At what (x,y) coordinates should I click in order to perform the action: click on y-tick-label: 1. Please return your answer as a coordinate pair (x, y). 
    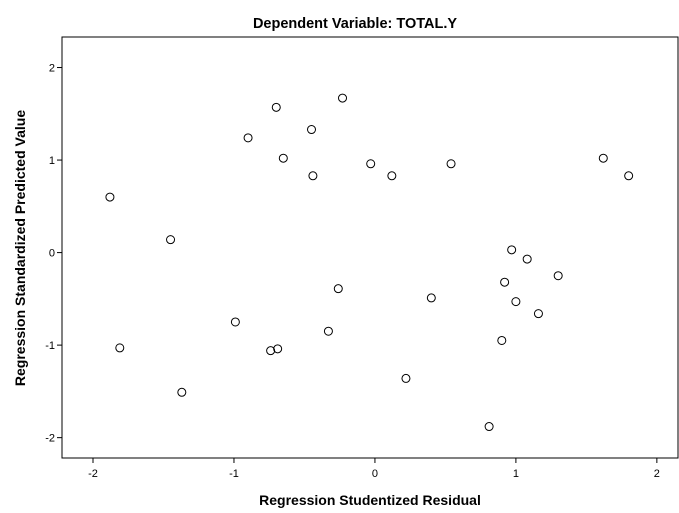
    Looking at the image, I should click on (52, 161).